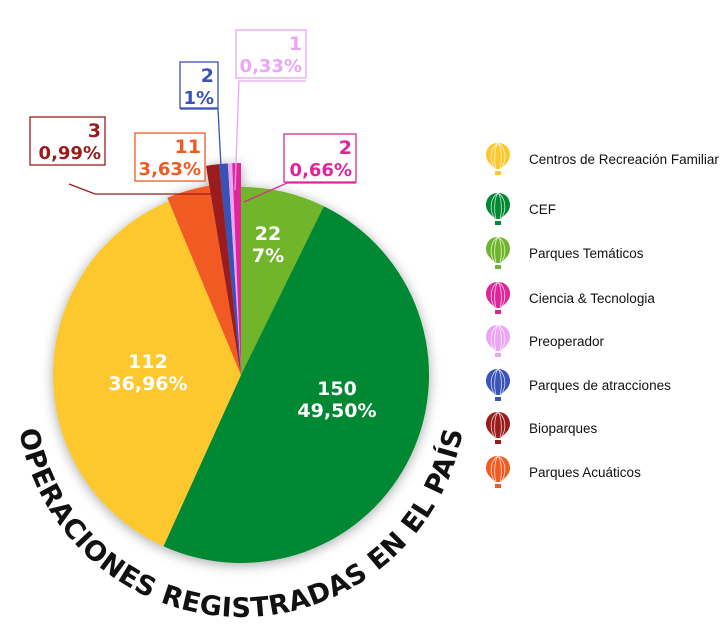 The image size is (726, 631). Describe the element at coordinates (567, 341) in the screenshot. I see `legend-label: Preoperador` at that location.